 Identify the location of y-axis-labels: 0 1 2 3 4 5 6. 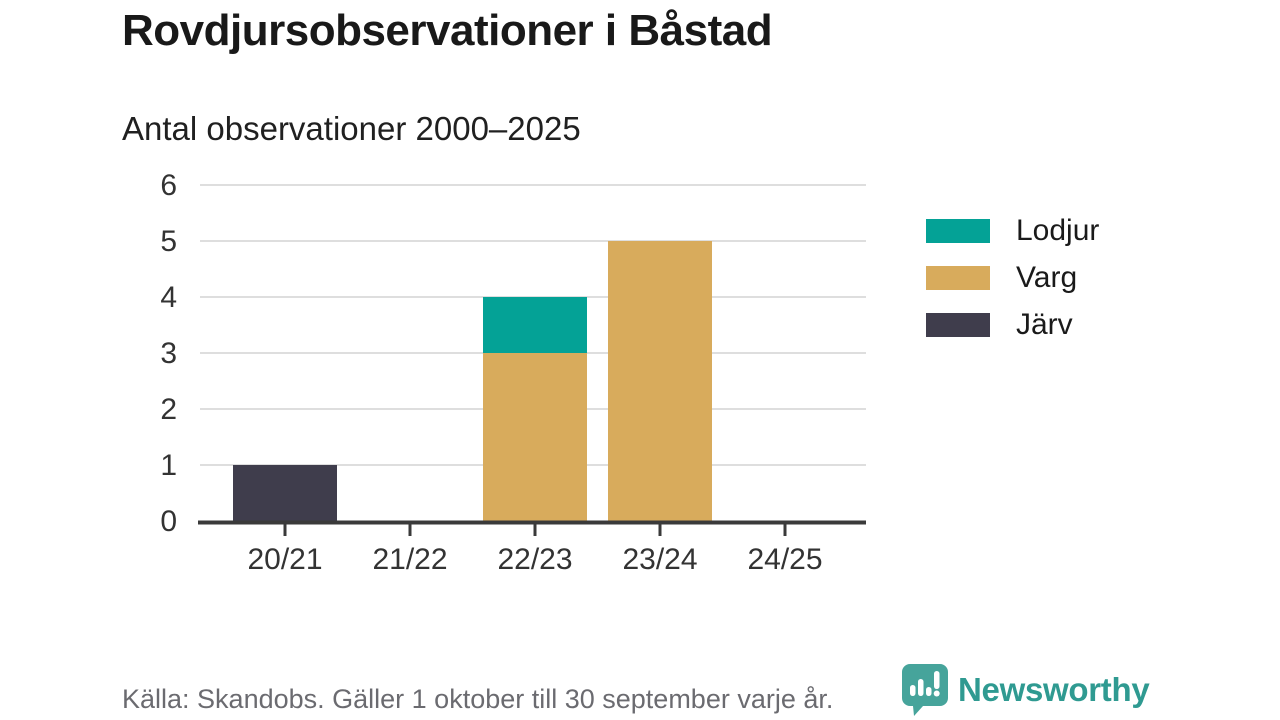
(168, 354).